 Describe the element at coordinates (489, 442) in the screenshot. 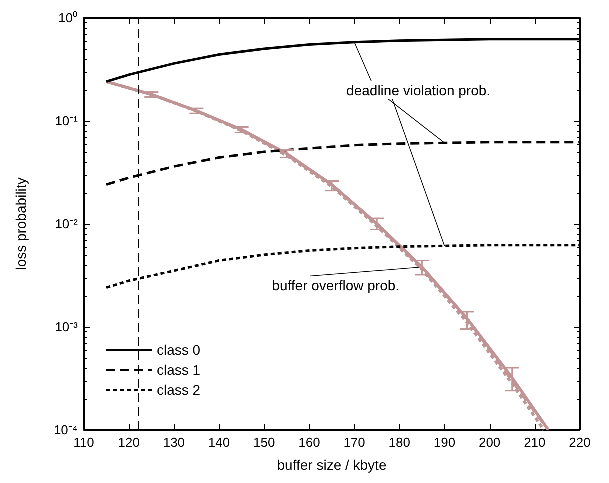

I see `x-tick-label: 200` at that location.